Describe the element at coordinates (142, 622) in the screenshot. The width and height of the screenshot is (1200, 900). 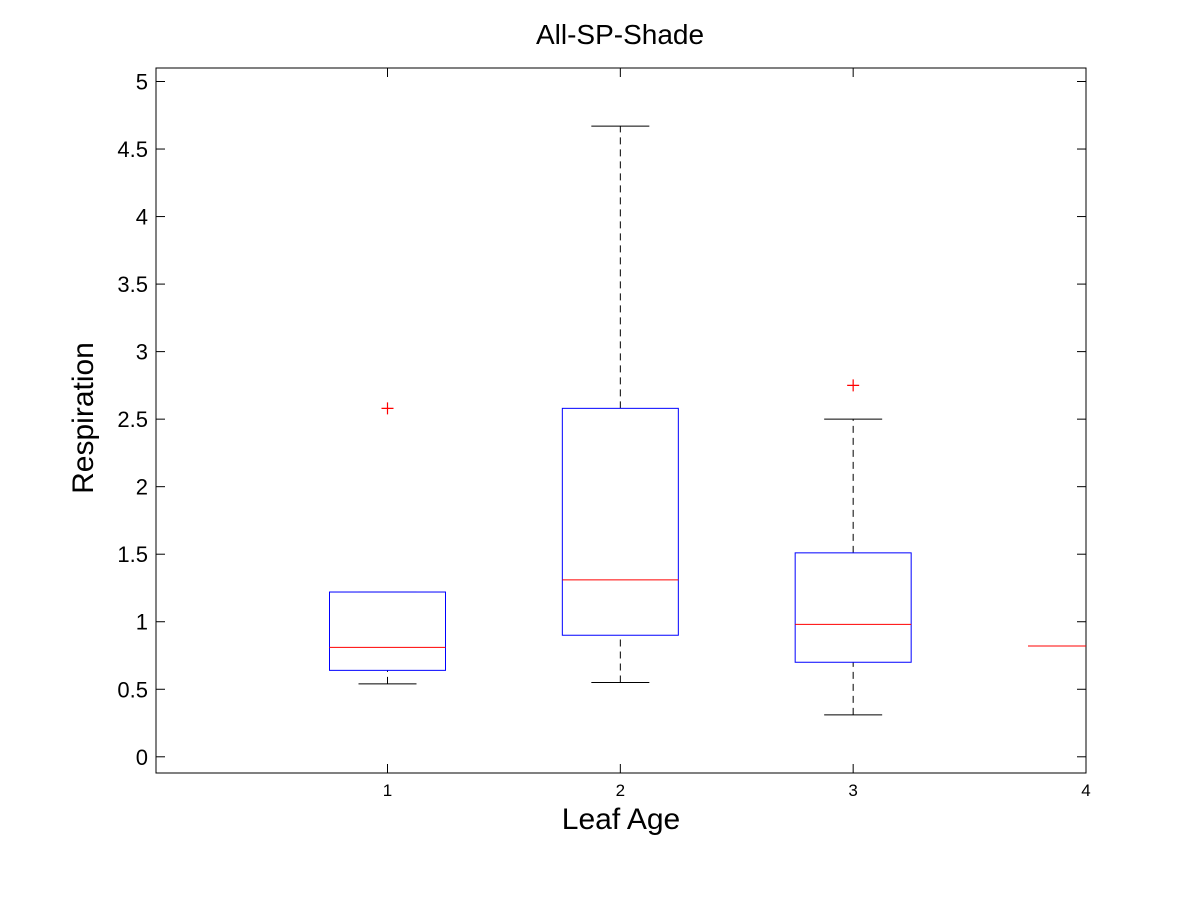
I see `y-tick-label: 1` at that location.